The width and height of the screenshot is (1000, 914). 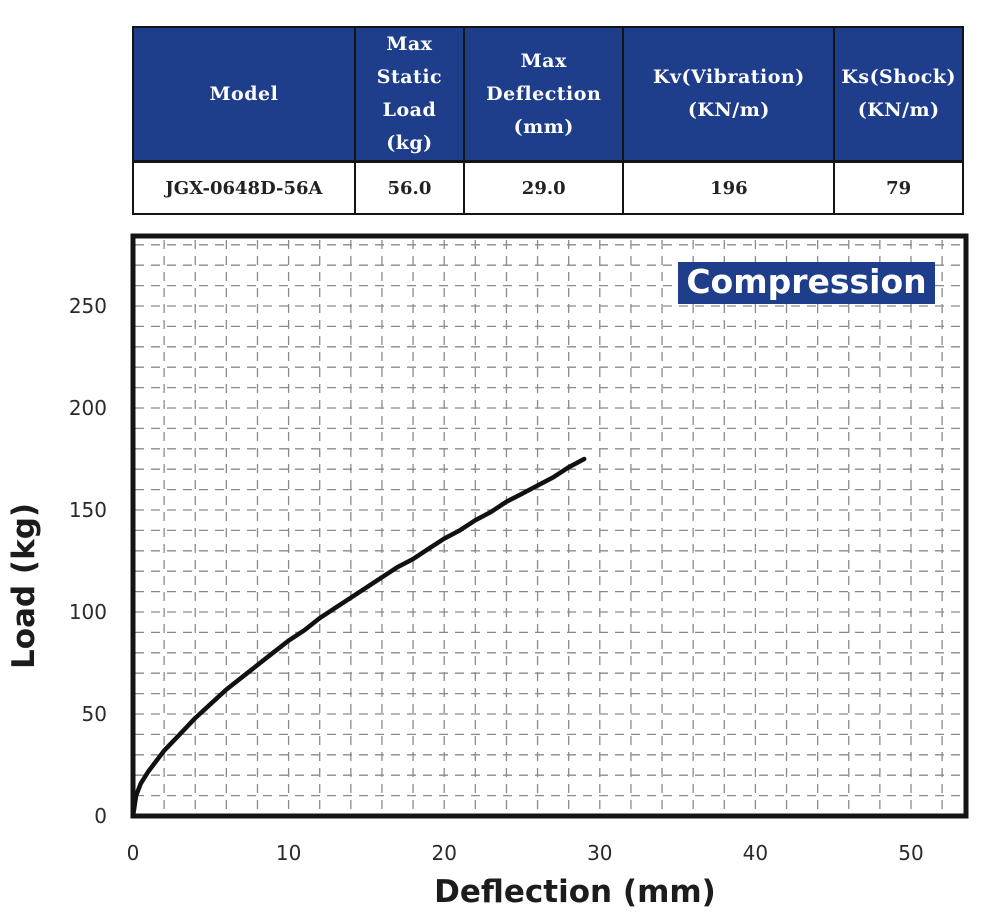 I want to click on compression-badge: Compression, so click(x=806, y=283).